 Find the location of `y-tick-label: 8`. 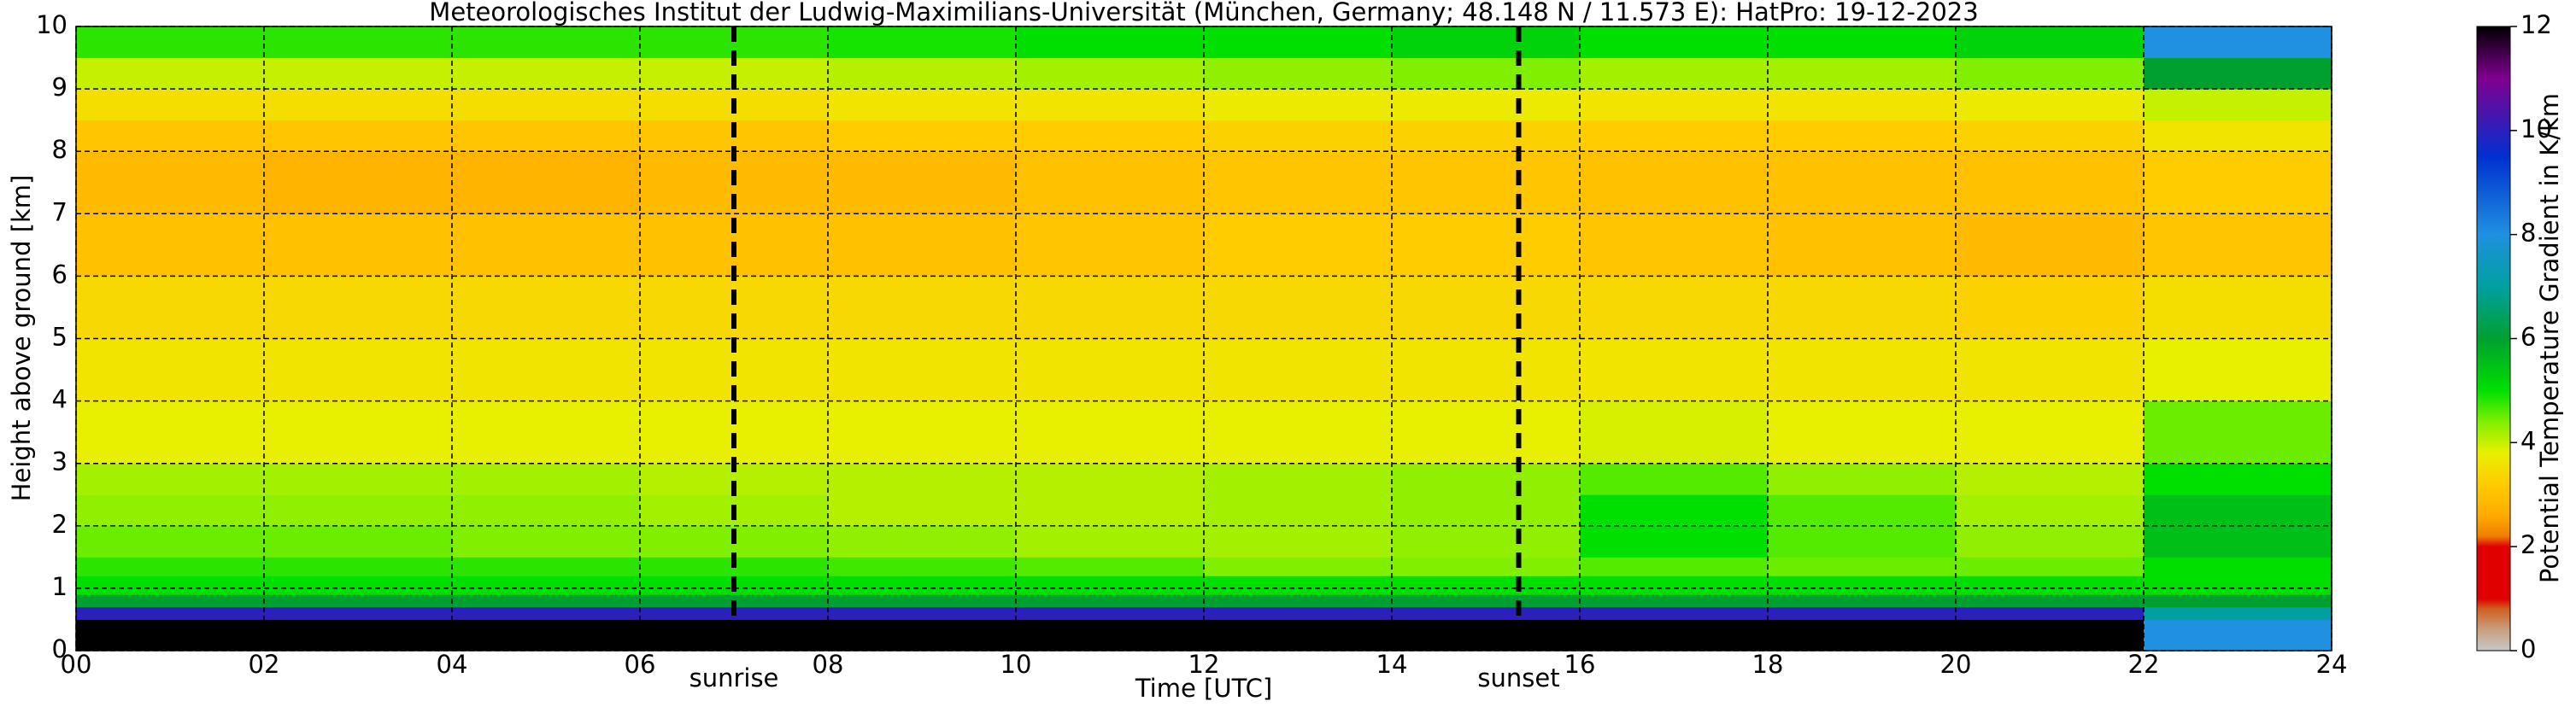

y-tick-label: 8 is located at coordinates (59, 149).